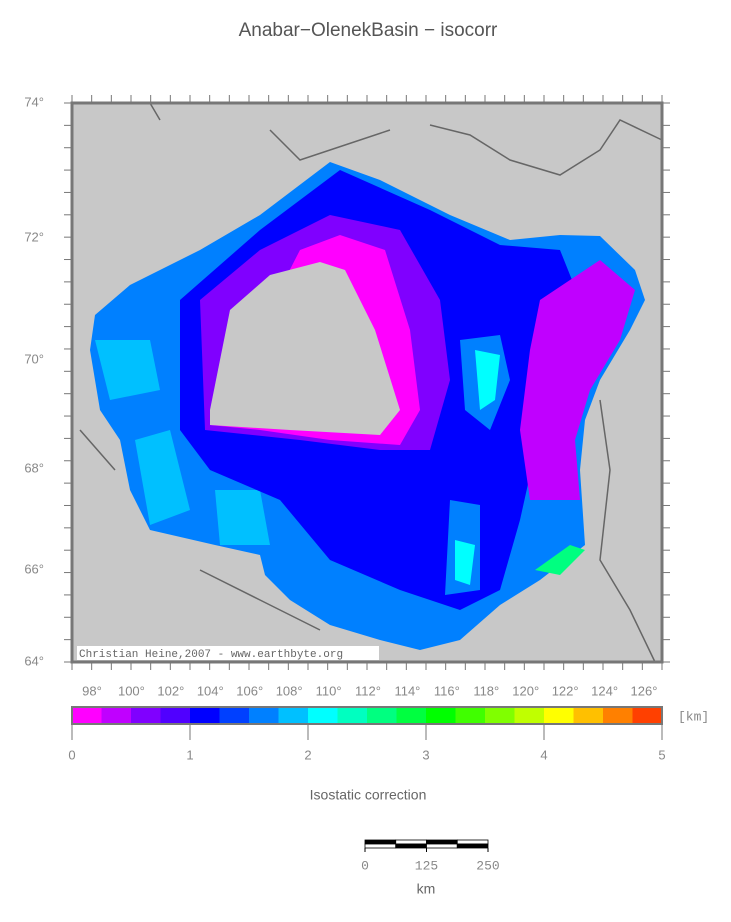  Describe the element at coordinates (34, 358) in the screenshot. I see `lat-label: 70°` at that location.